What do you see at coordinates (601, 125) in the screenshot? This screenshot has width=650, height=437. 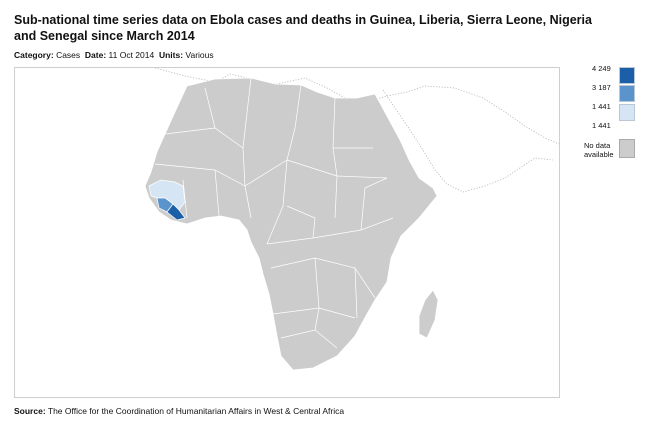 I see `legend-label-min: 1 441` at bounding box center [601, 125].